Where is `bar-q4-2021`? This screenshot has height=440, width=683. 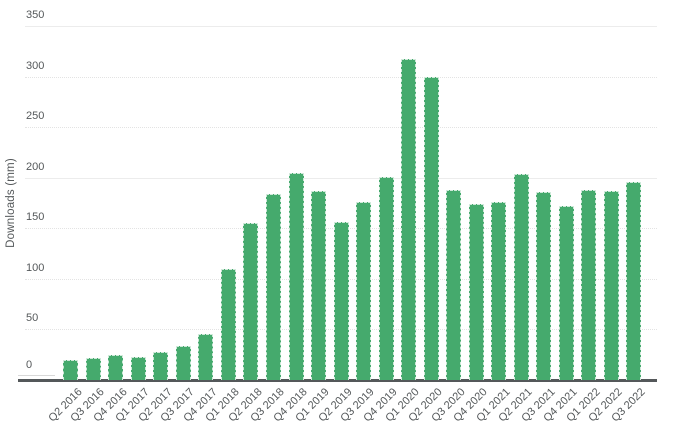
bar-q4-2021 is located at coordinates (566, 293).